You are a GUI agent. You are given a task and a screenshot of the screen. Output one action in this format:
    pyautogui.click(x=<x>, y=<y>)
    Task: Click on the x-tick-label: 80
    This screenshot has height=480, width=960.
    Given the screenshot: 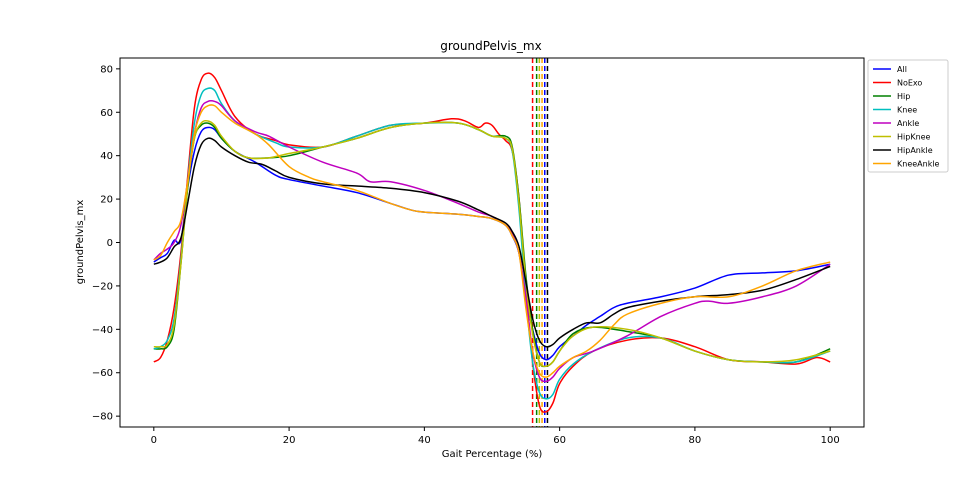 What is the action you would take?
    pyautogui.click(x=695, y=440)
    